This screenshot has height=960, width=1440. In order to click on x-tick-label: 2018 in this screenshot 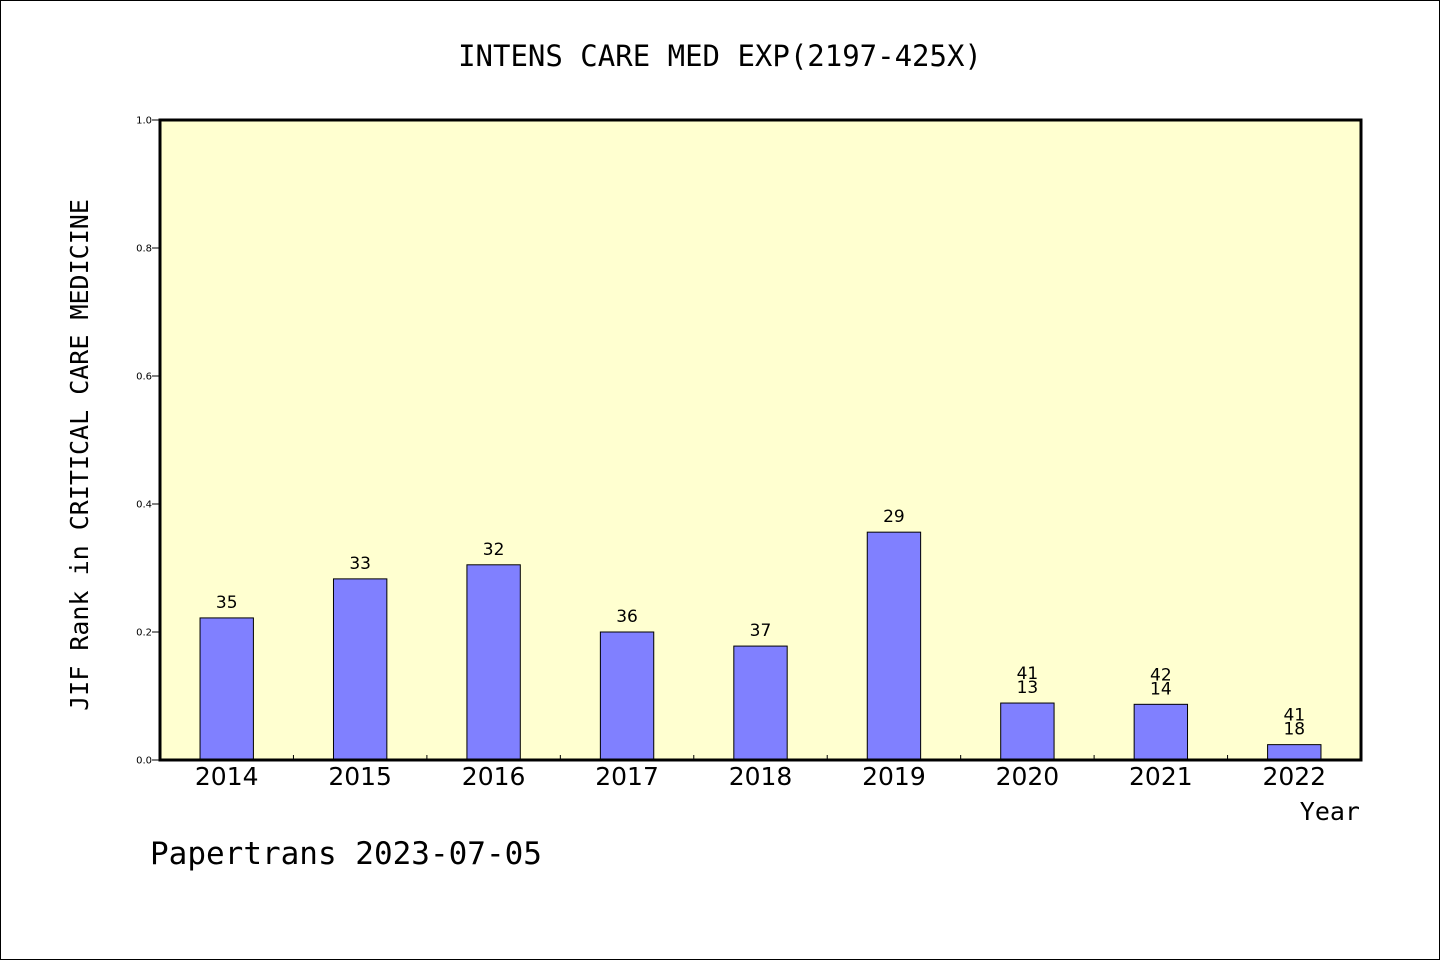, I will do `click(761, 776)`.